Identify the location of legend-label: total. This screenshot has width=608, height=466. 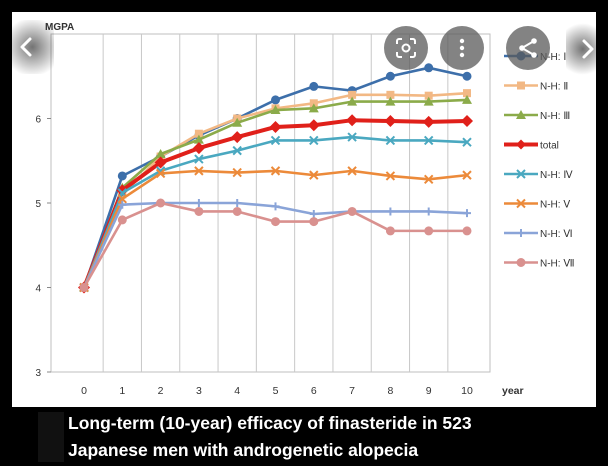
(549, 146).